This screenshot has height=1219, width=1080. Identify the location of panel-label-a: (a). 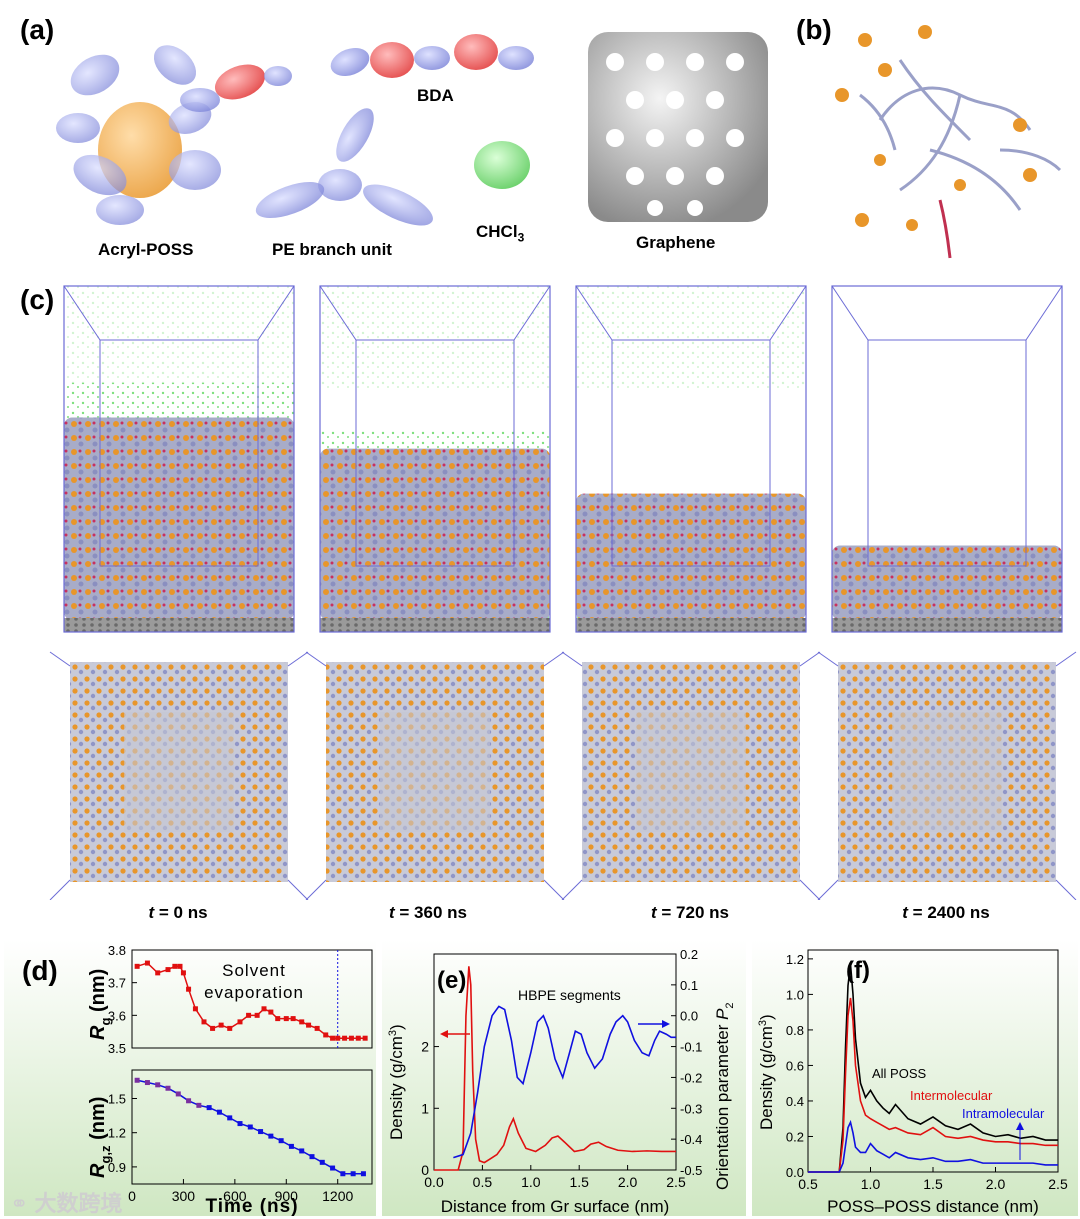
(37, 29).